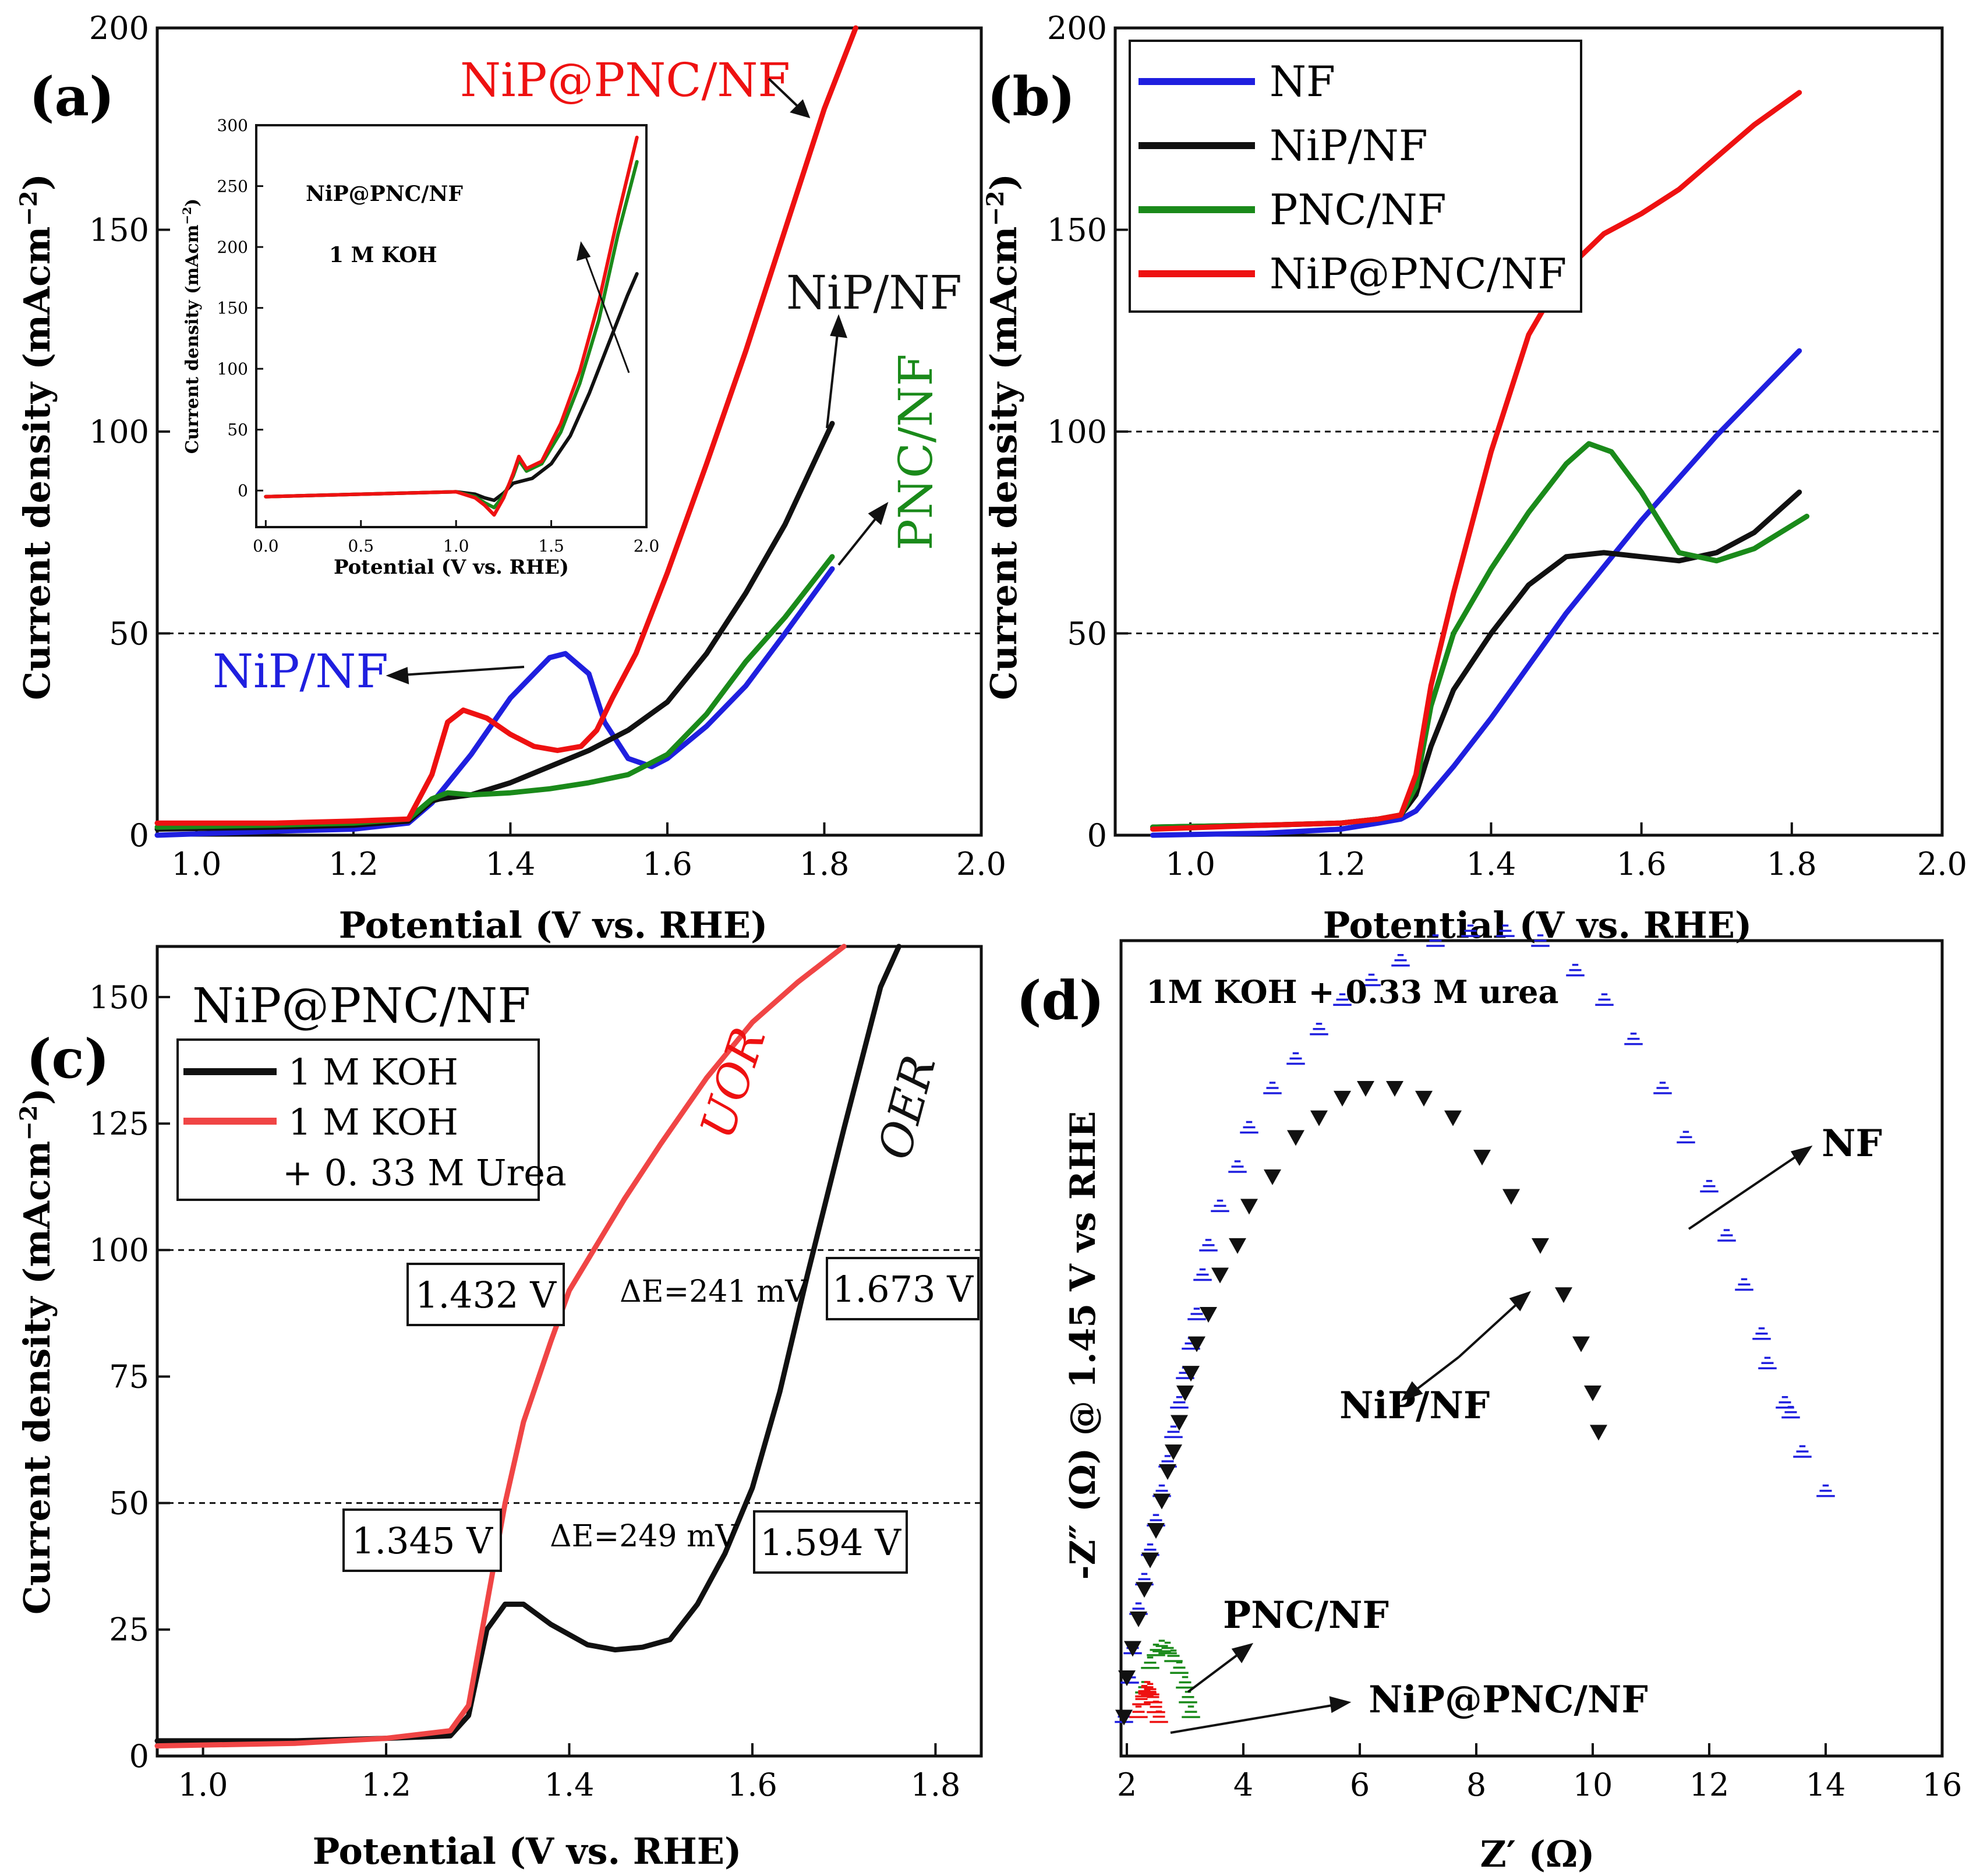 The width and height of the screenshot is (1980, 1876). Describe the element at coordinates (119, 432) in the screenshot. I see `panel-a-ytick-label-100: 100` at that location.